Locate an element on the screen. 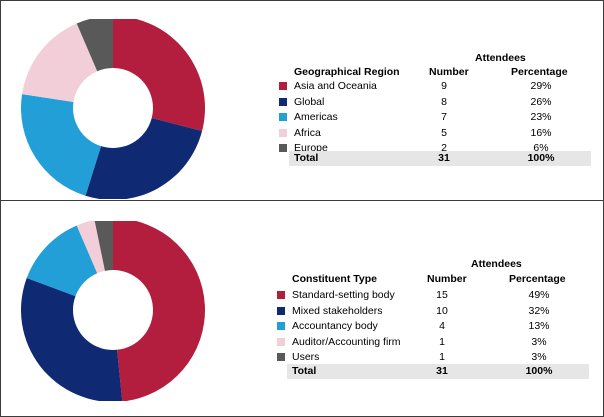 The width and height of the screenshot is (604, 417). legend-label: Mixed stakeholders is located at coordinates (337, 310).